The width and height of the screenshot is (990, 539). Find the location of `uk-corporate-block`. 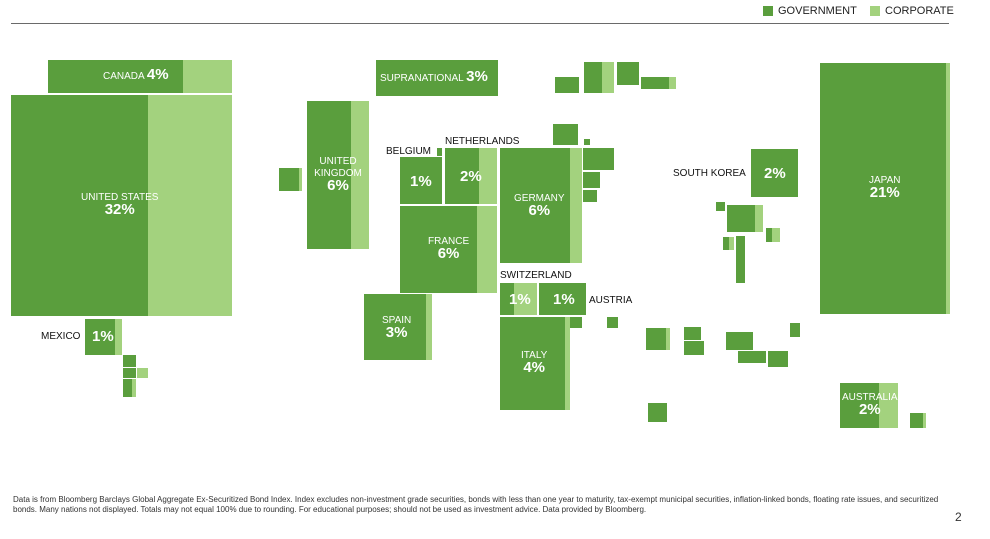

uk-corporate-block is located at coordinates (360, 175).